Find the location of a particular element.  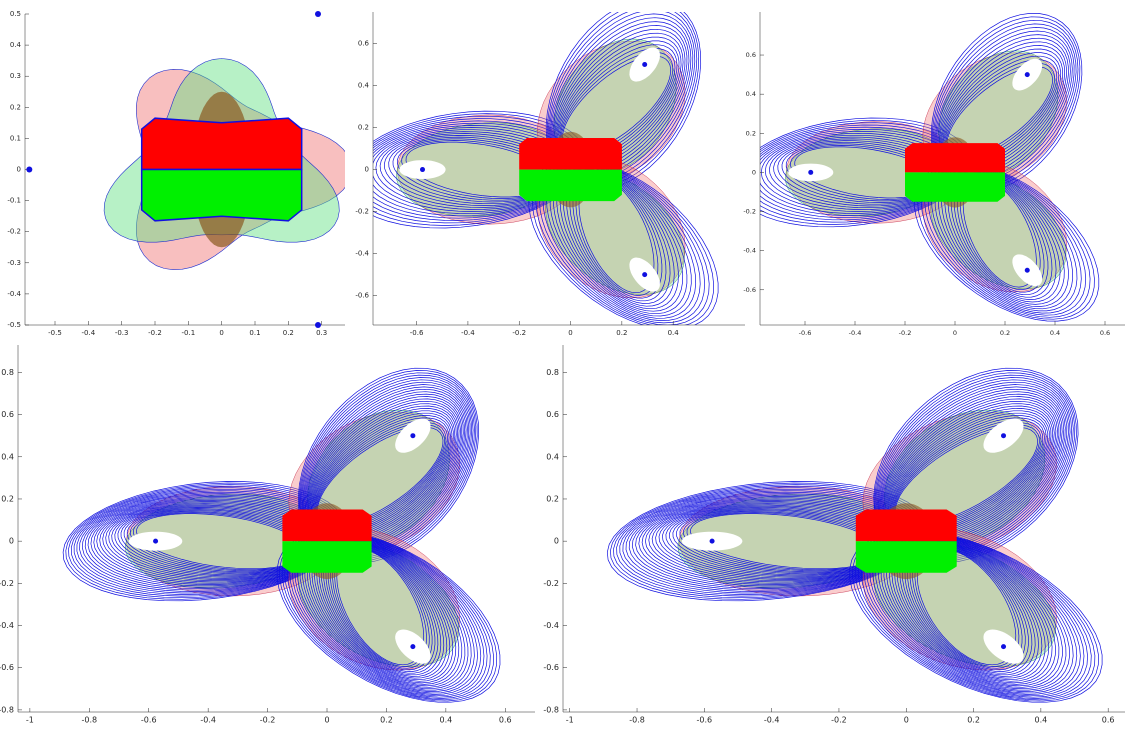

x-tick-label: 0.1 is located at coordinates (254, 333).